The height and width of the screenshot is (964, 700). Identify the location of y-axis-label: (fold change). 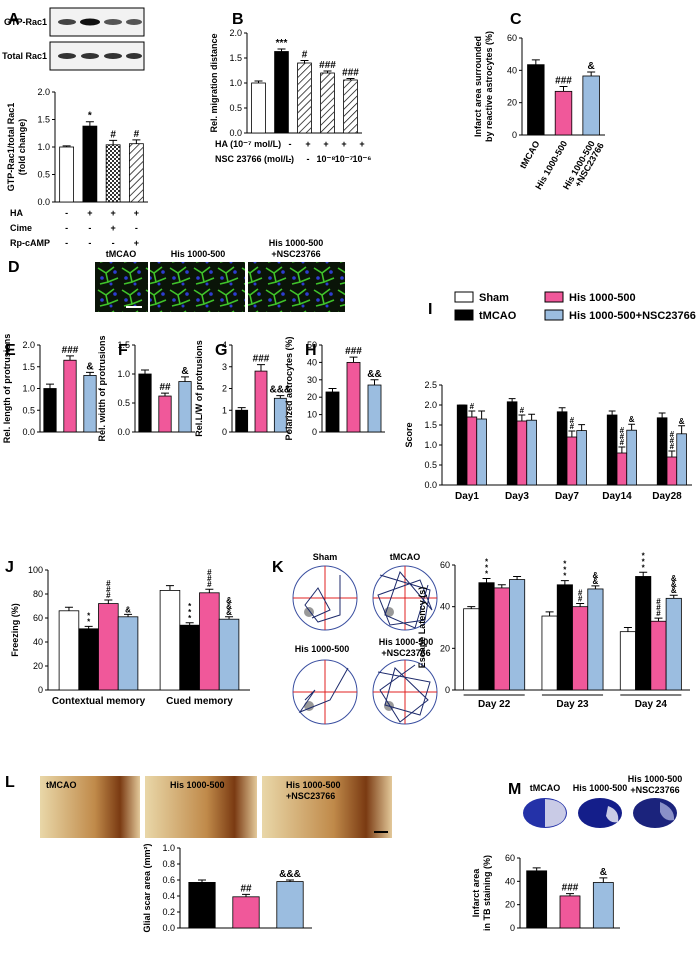
(22, 147).